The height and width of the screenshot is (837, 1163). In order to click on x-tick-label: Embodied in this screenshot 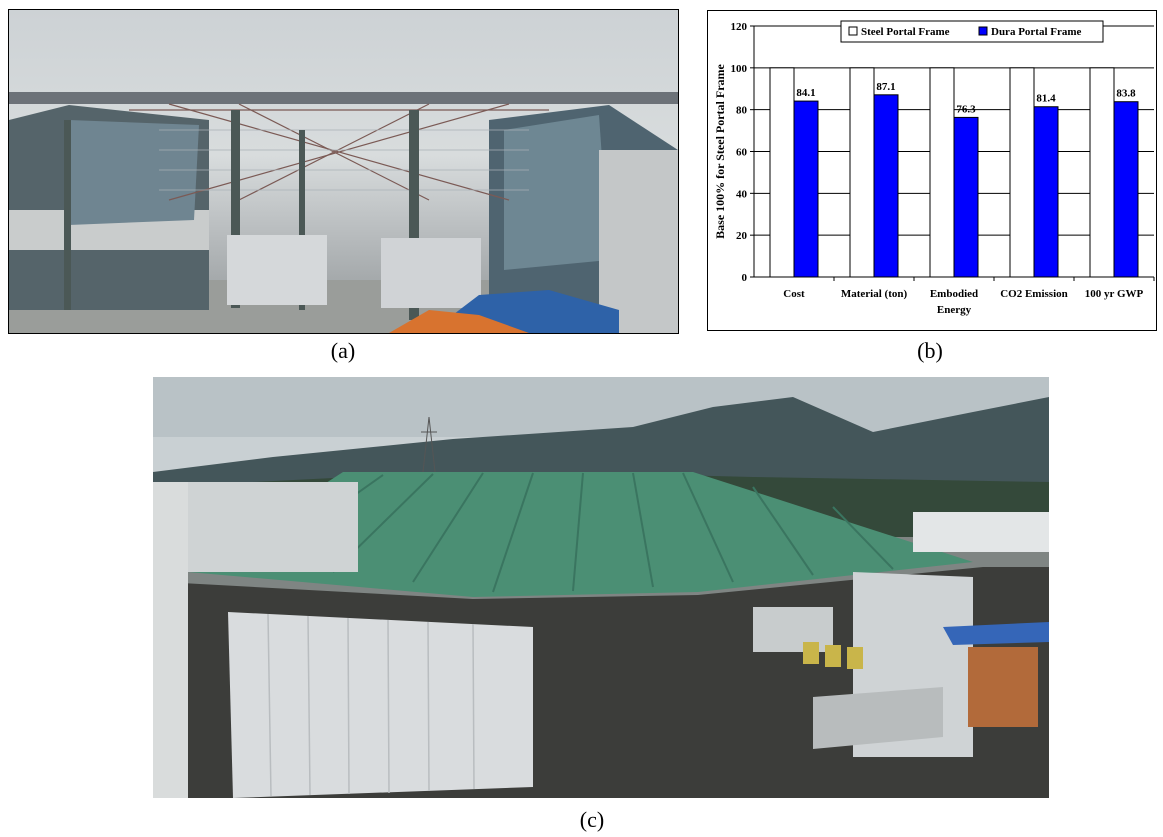, I will do `click(954, 294)`.